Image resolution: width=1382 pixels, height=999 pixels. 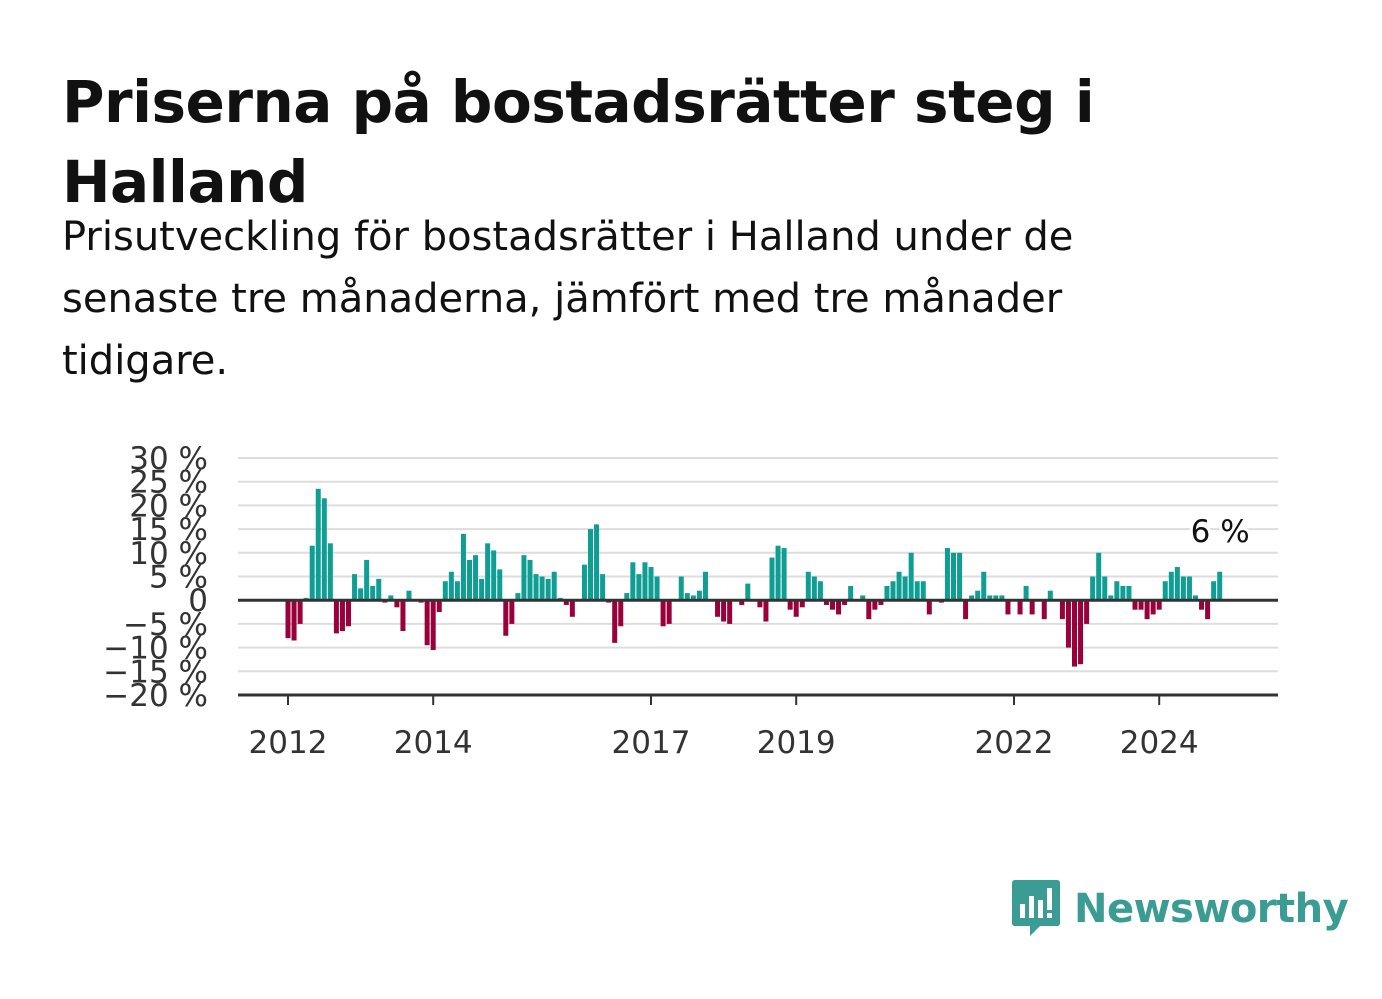 I want to click on newsworthy-logo: Newsworthy, so click(x=1179, y=909).